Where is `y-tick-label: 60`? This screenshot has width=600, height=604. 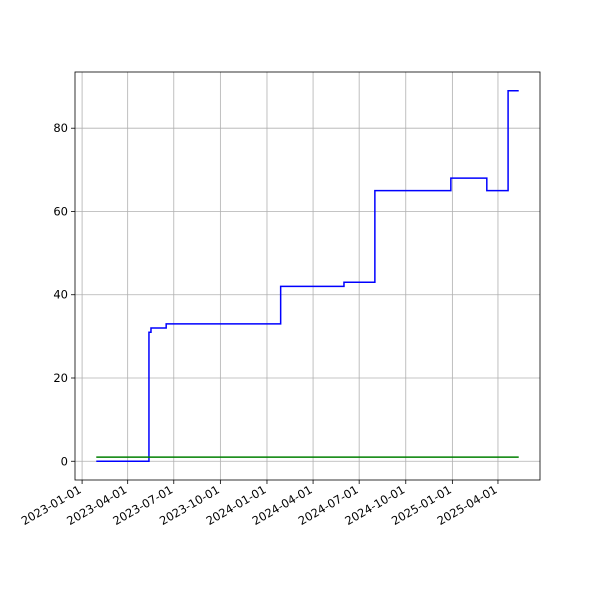
y-tick-label: 60 is located at coordinates (60, 211).